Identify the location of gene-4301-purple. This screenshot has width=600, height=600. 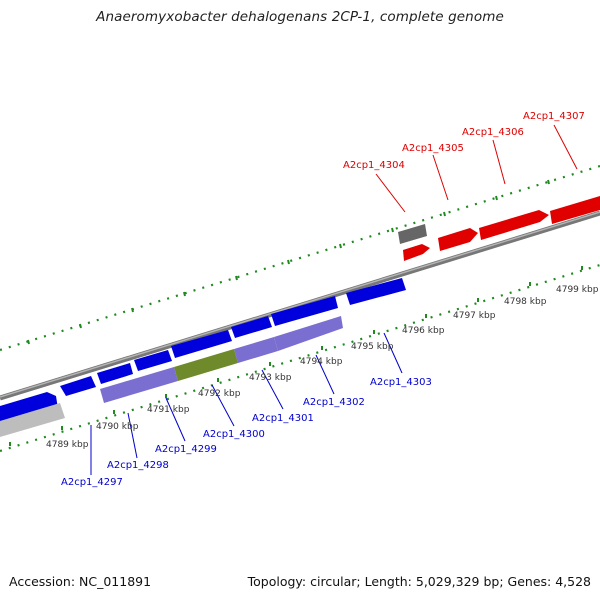
(256, 350).